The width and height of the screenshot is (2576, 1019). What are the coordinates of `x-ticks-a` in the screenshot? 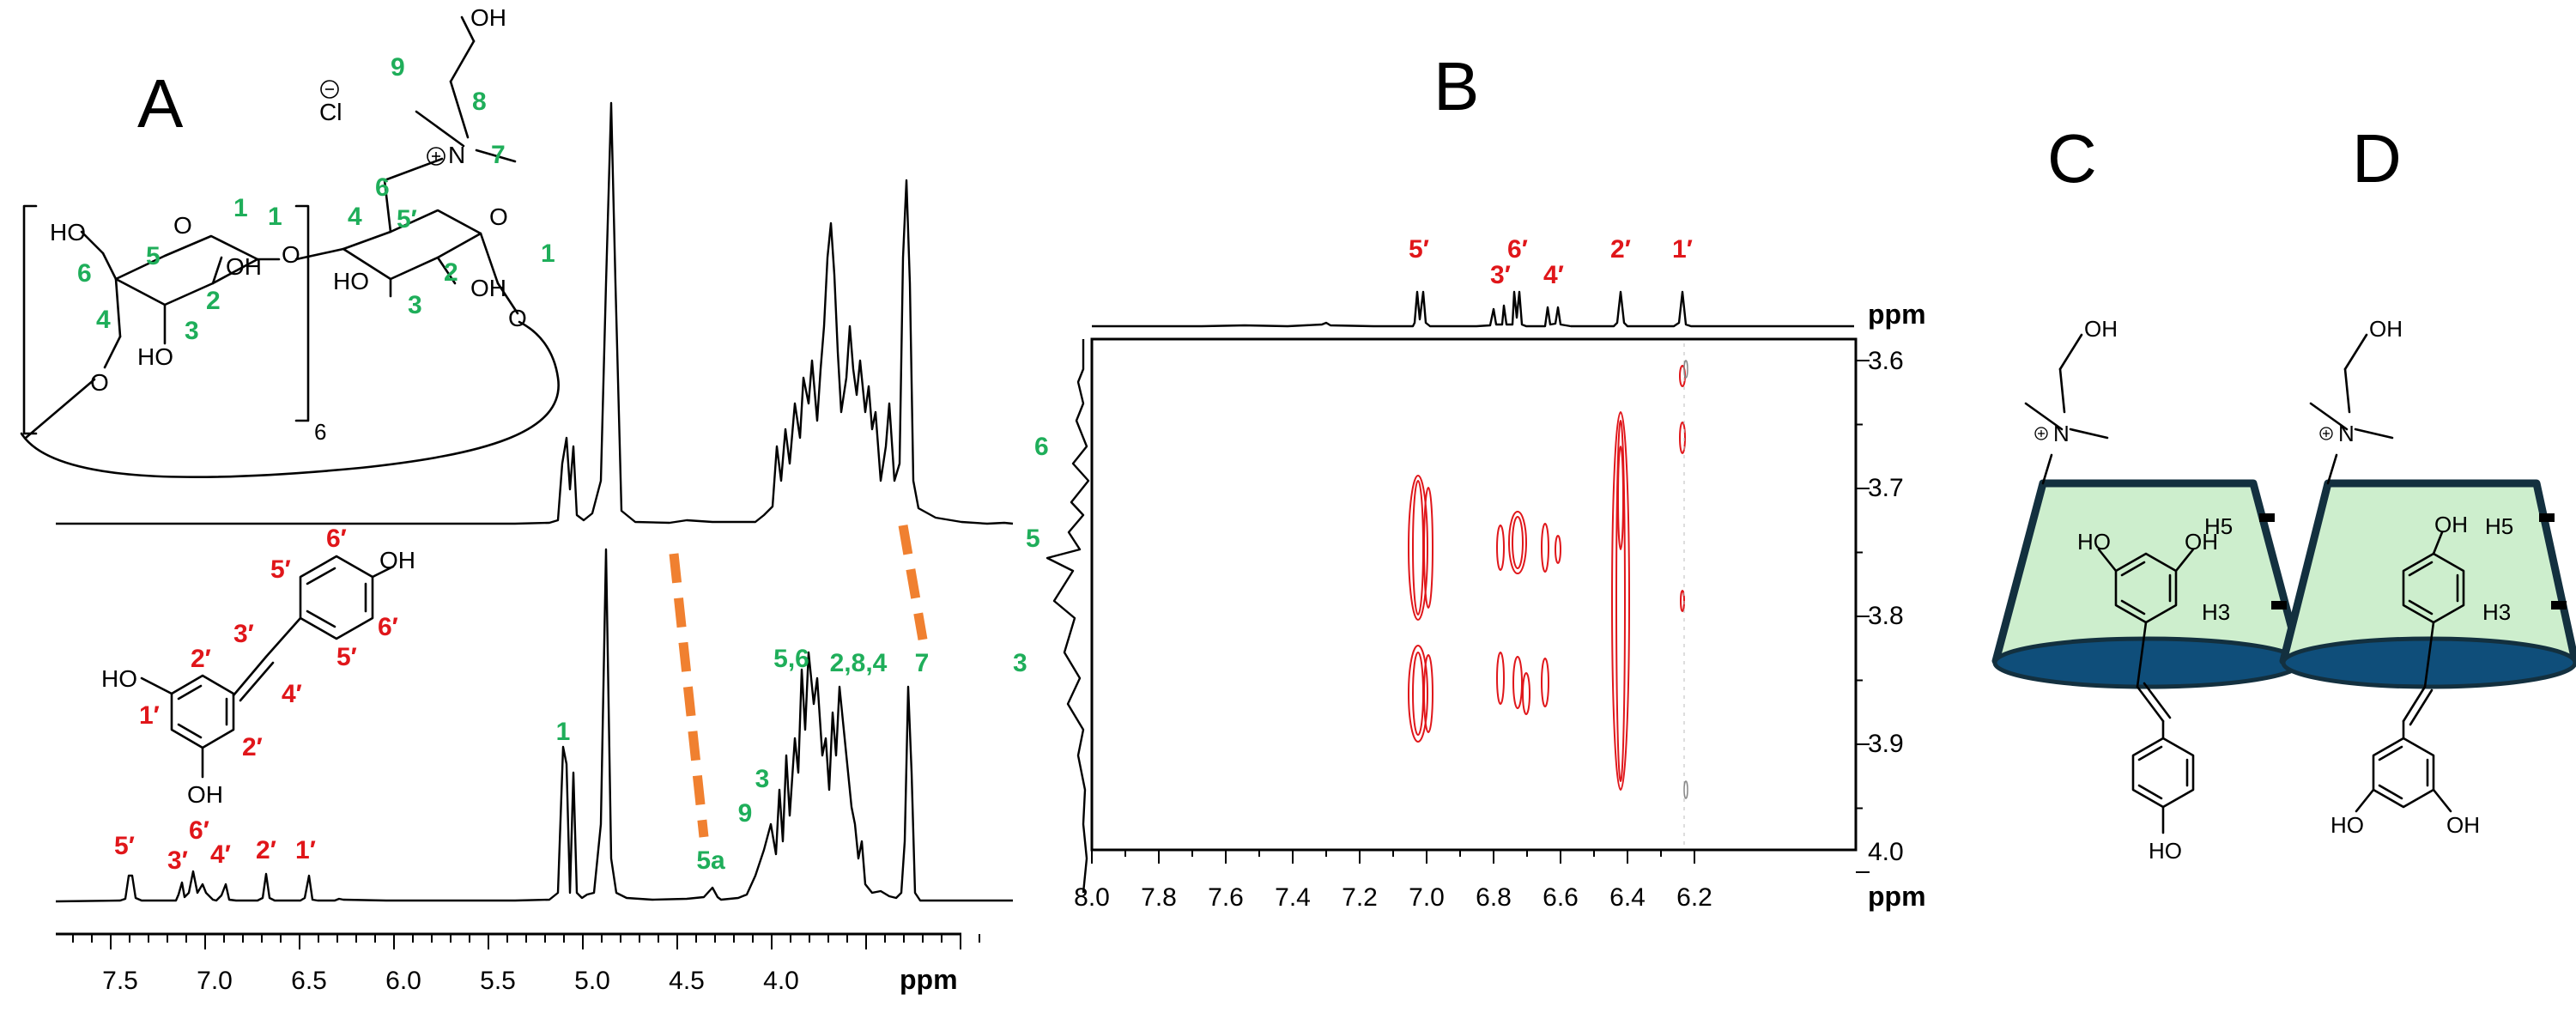 It's located at (526, 941).